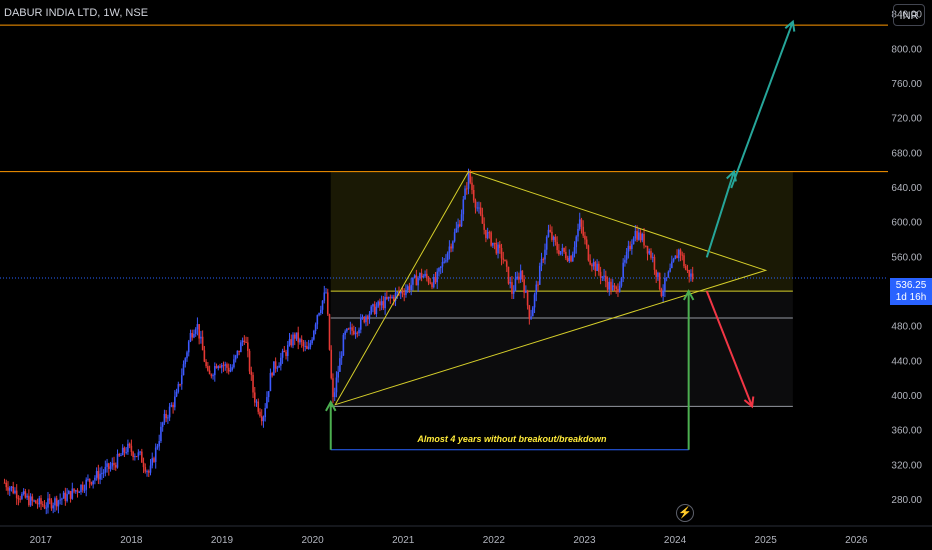 Image resolution: width=932 pixels, height=550 pixels. What do you see at coordinates (906, 396) in the screenshot?
I see `y-tick-label: 400.00` at bounding box center [906, 396].